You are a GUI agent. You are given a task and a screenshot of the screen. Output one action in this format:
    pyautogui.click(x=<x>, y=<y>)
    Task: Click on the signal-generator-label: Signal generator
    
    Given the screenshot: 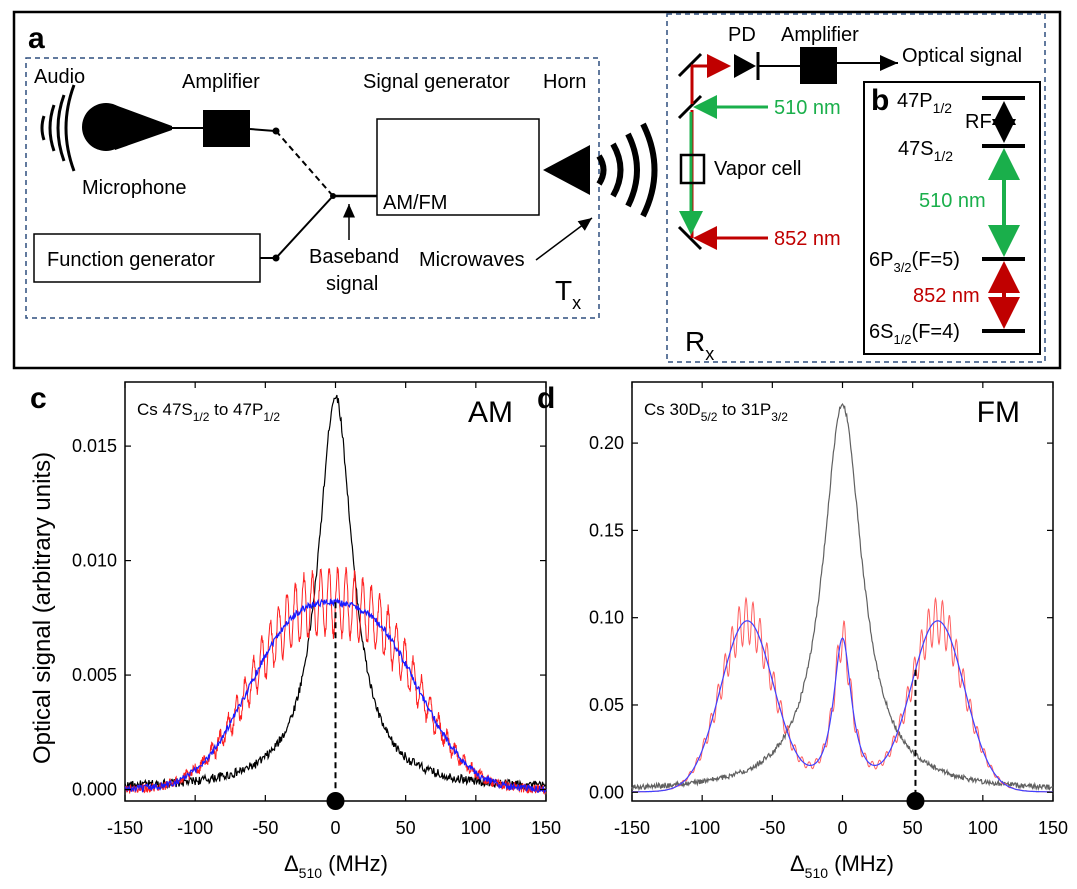 What is the action you would take?
    pyautogui.click(x=436, y=82)
    